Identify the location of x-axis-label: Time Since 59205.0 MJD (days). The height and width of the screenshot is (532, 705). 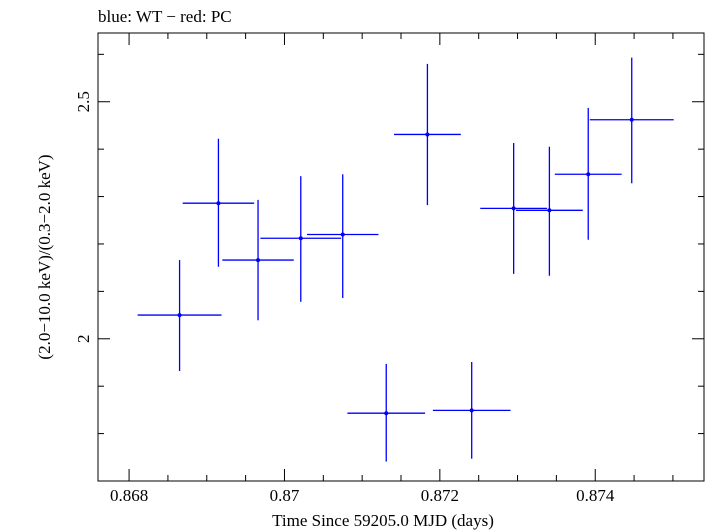
(383, 520).